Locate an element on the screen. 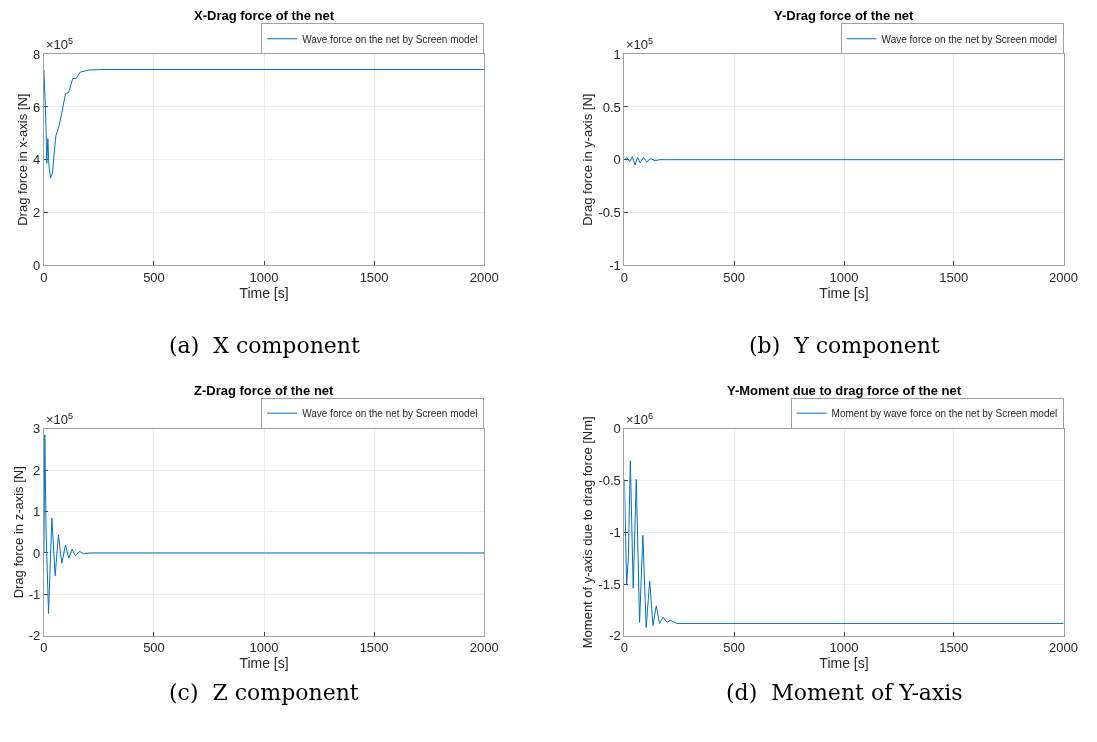  legend-label: Moment by wave force on the net by Screen model is located at coordinates (944, 414).